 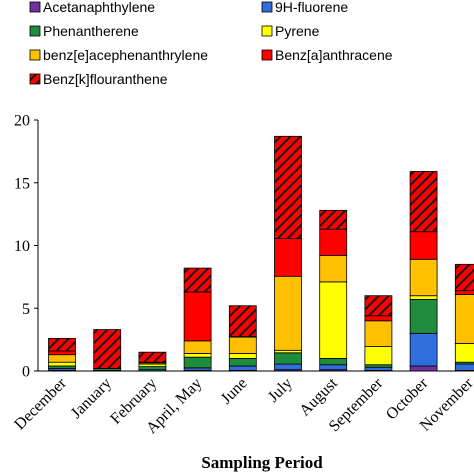 I want to click on y-tick-label: 5, so click(x=26, y=309).